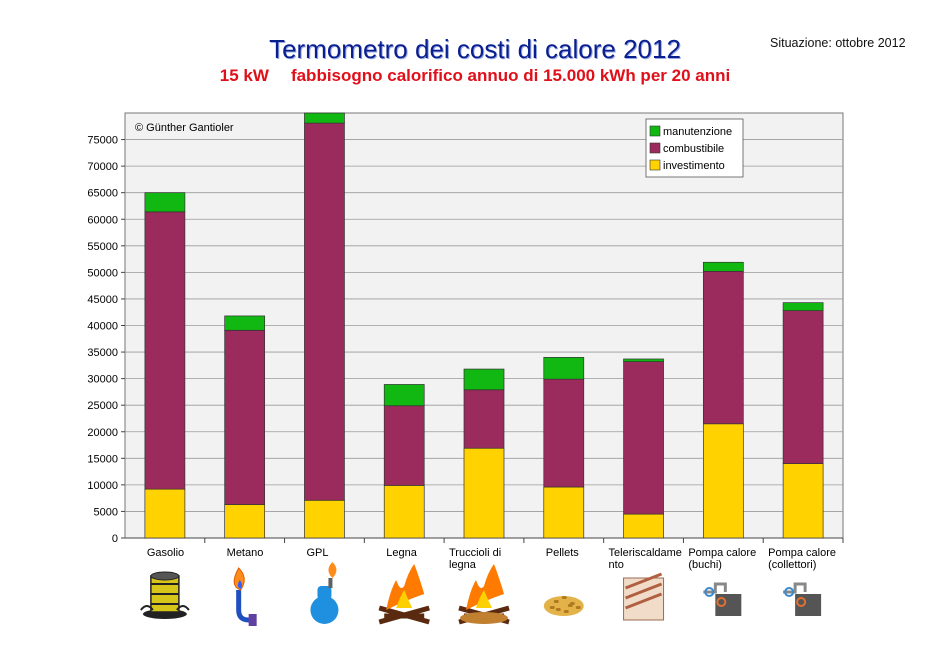  What do you see at coordinates (102, 273) in the screenshot?
I see `y-tick-label: 50000` at bounding box center [102, 273].